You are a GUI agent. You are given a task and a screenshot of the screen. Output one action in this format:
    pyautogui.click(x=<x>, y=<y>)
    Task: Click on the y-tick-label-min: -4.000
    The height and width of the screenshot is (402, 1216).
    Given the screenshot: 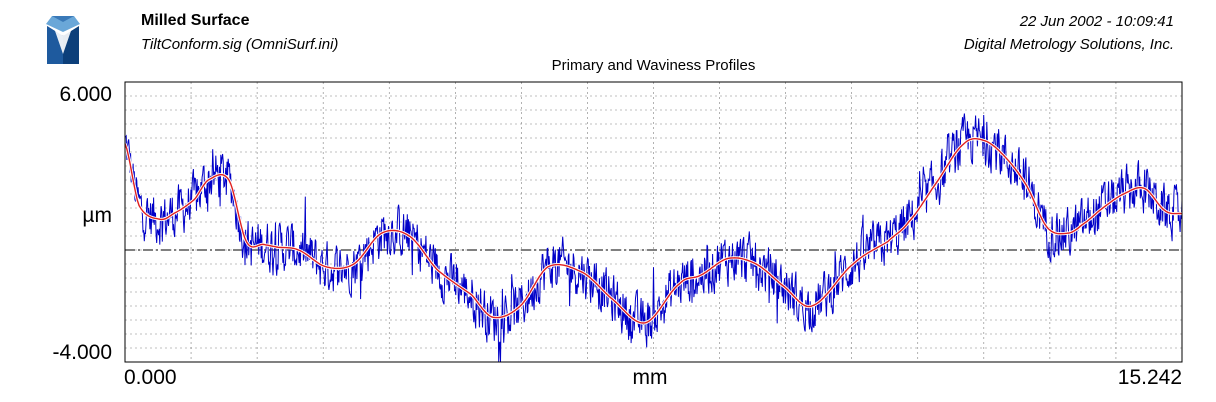 What is the action you would take?
    pyautogui.click(x=82, y=352)
    